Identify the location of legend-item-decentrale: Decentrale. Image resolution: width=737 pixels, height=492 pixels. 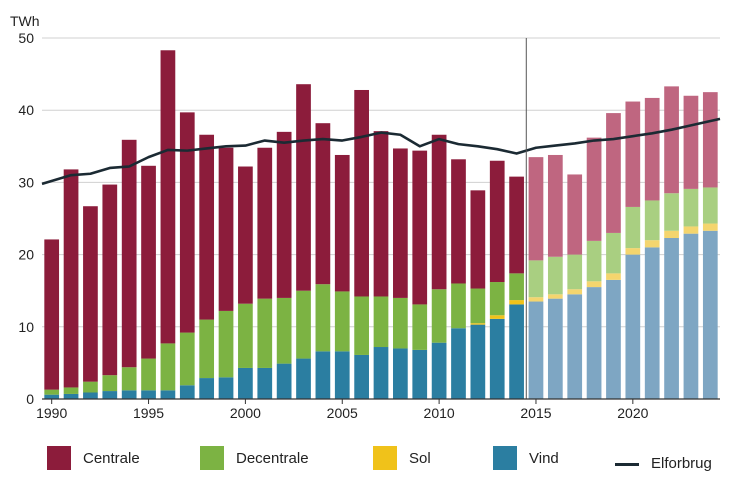
(254, 458).